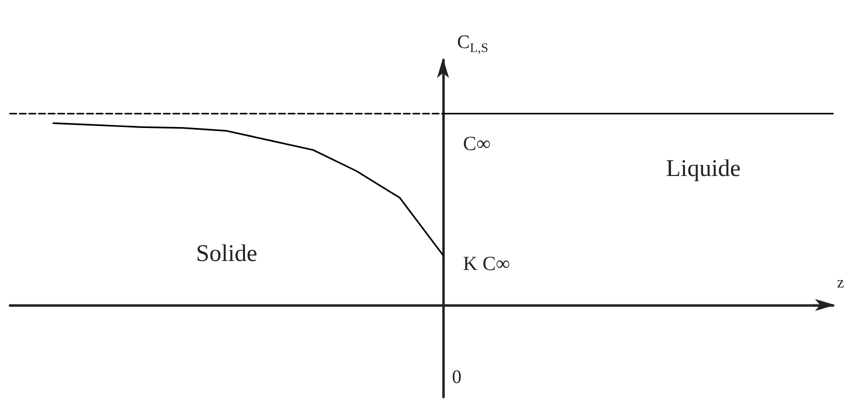 This screenshot has width=857, height=417. I want to click on annotation: K C∞, so click(486, 264).